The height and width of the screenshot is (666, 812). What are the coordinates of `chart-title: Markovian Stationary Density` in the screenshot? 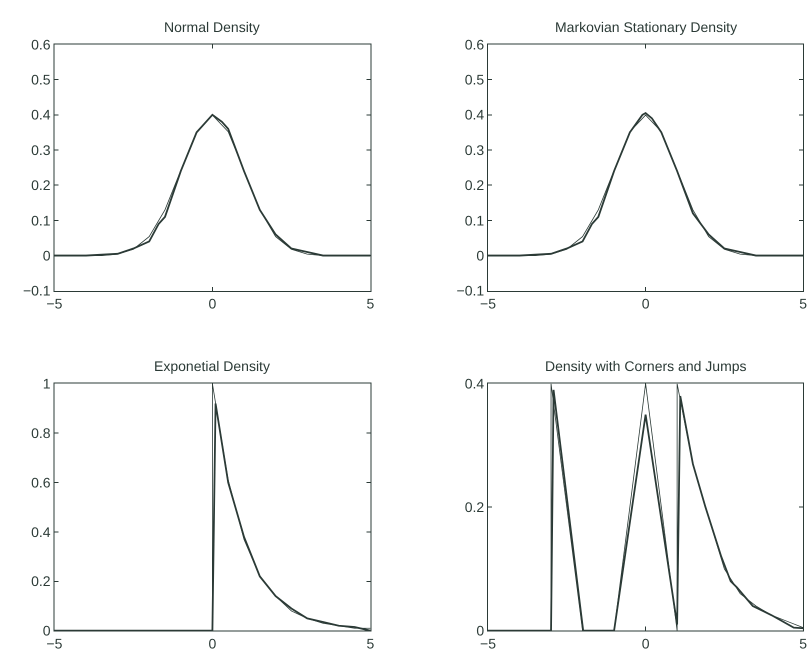 It's located at (646, 27).